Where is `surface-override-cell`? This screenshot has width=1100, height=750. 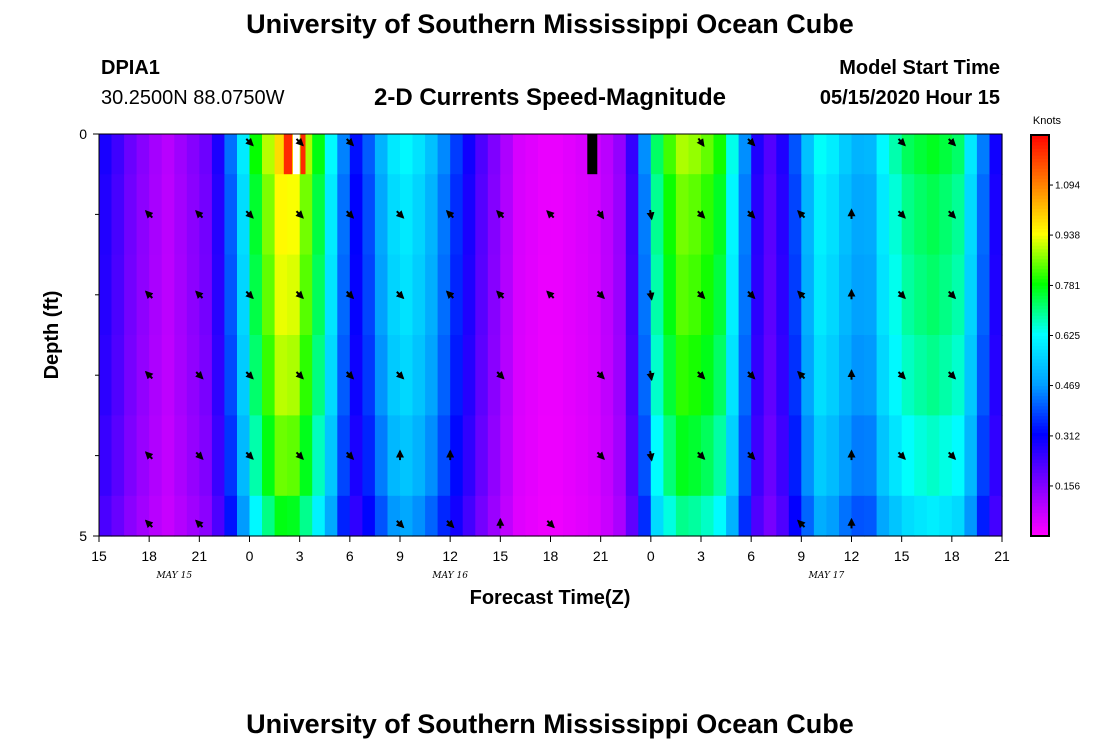 surface-override-cell is located at coordinates (592, 154).